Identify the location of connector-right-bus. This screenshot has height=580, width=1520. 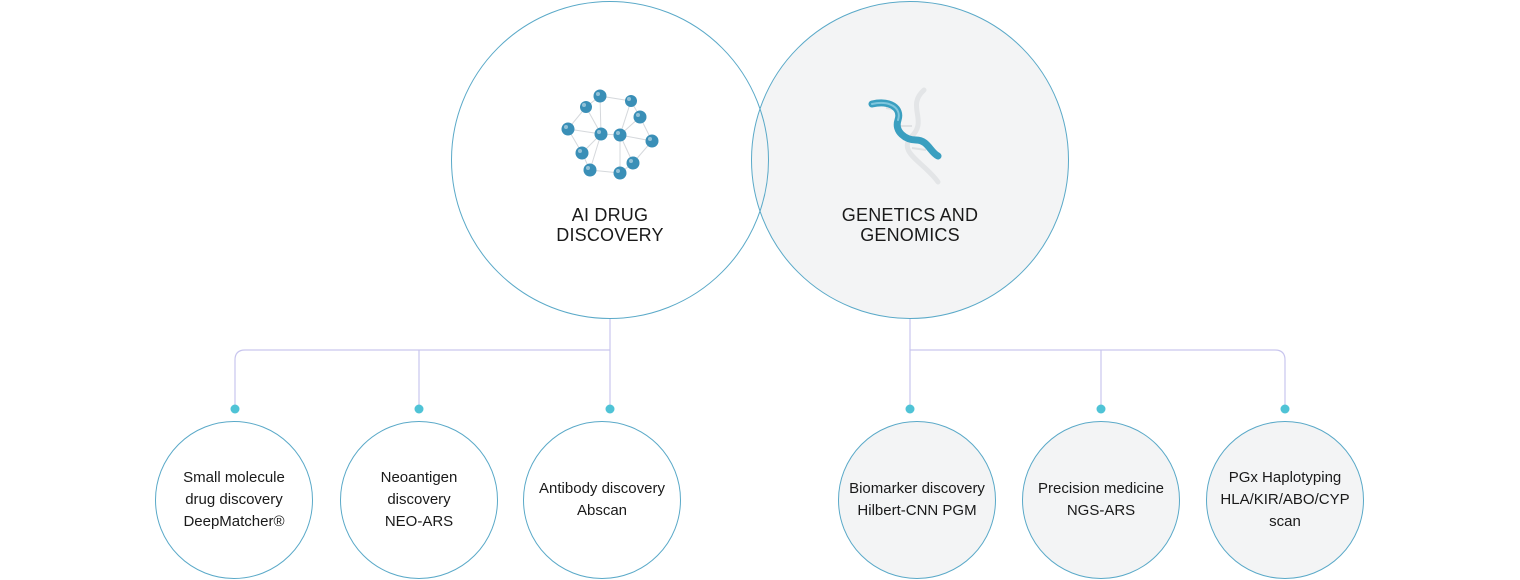
(1097, 379).